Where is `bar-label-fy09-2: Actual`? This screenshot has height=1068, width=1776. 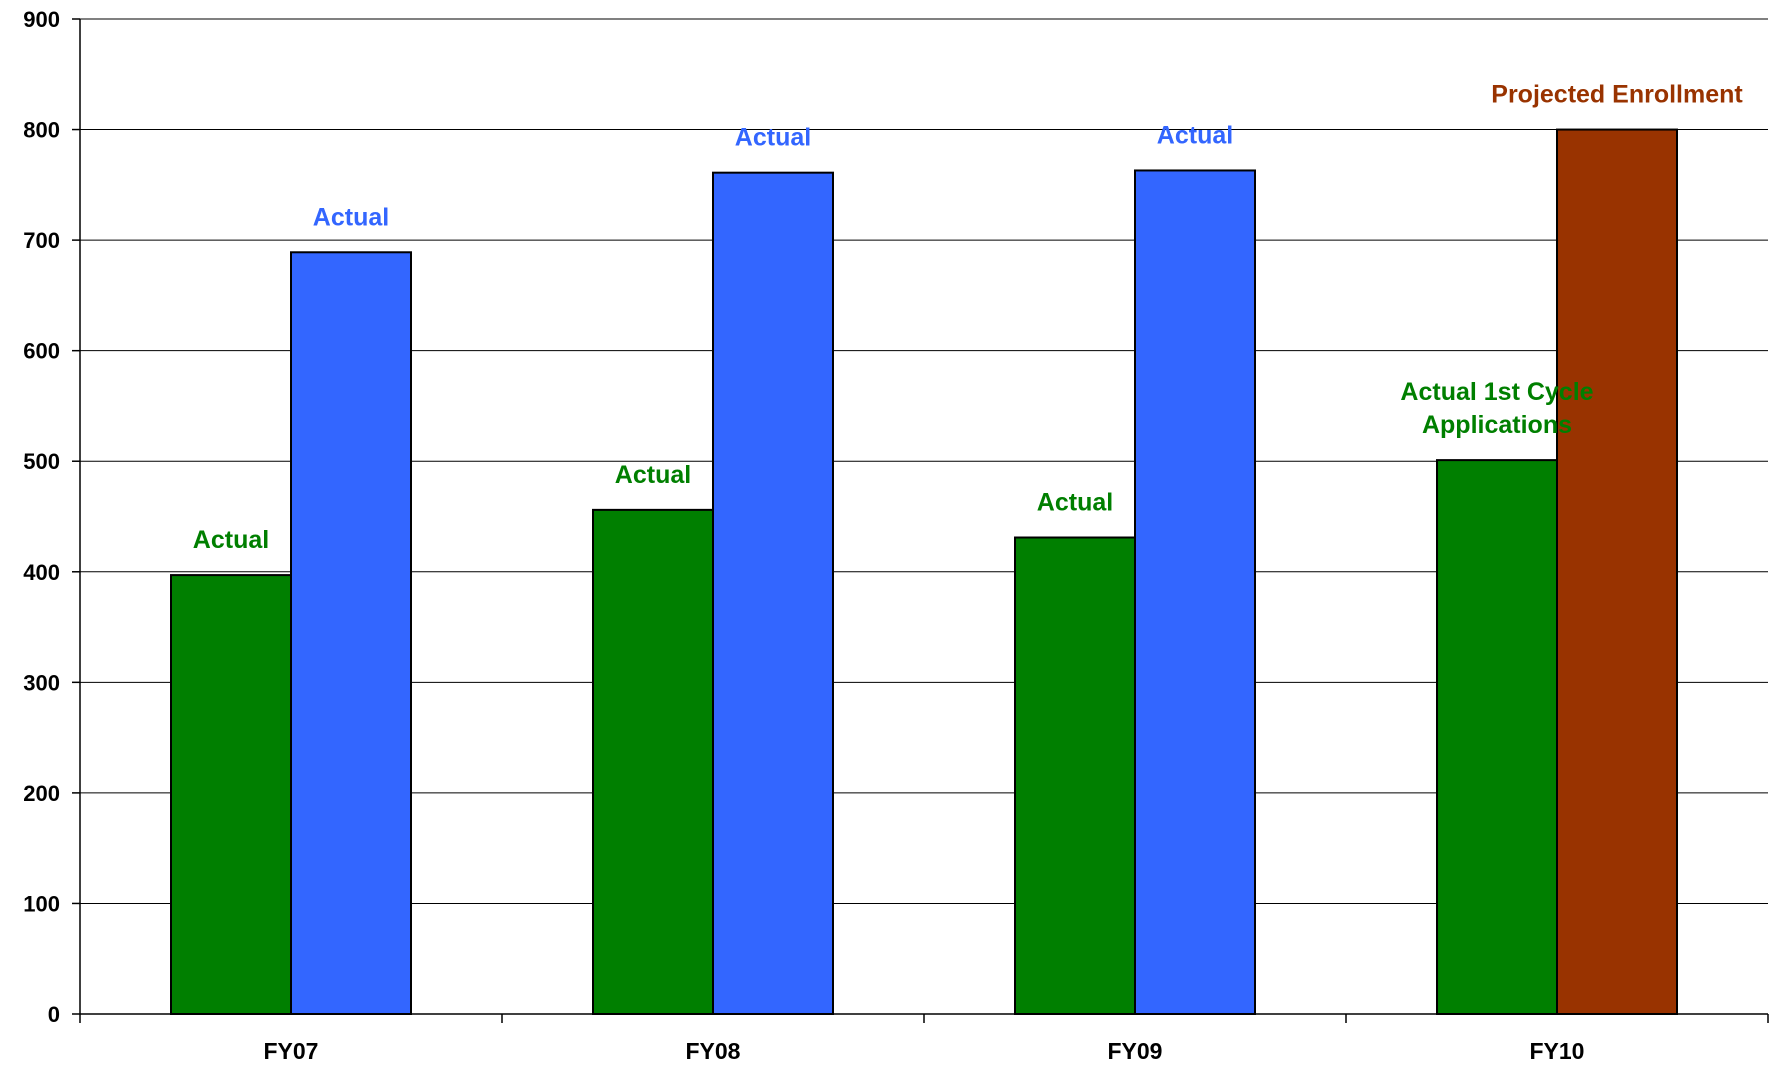
bar-label-fy09-2: Actual is located at coordinates (1195, 135).